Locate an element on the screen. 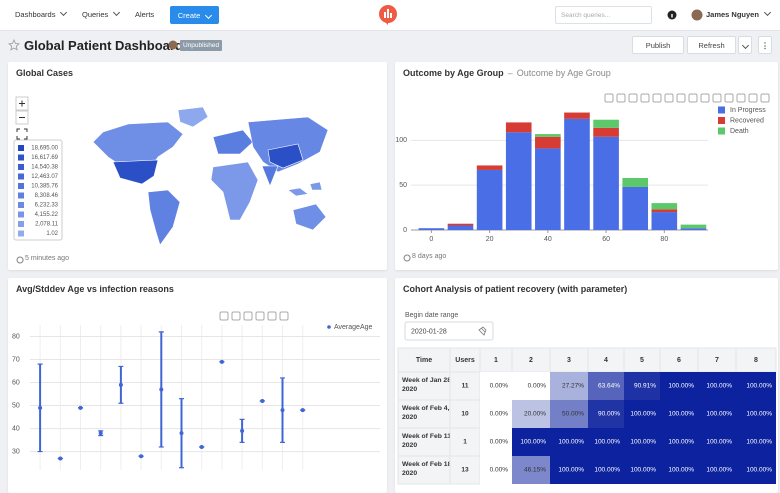 Image resolution: width=780 pixels, height=493 pixels. create-button: Create is located at coordinates (194, 15).